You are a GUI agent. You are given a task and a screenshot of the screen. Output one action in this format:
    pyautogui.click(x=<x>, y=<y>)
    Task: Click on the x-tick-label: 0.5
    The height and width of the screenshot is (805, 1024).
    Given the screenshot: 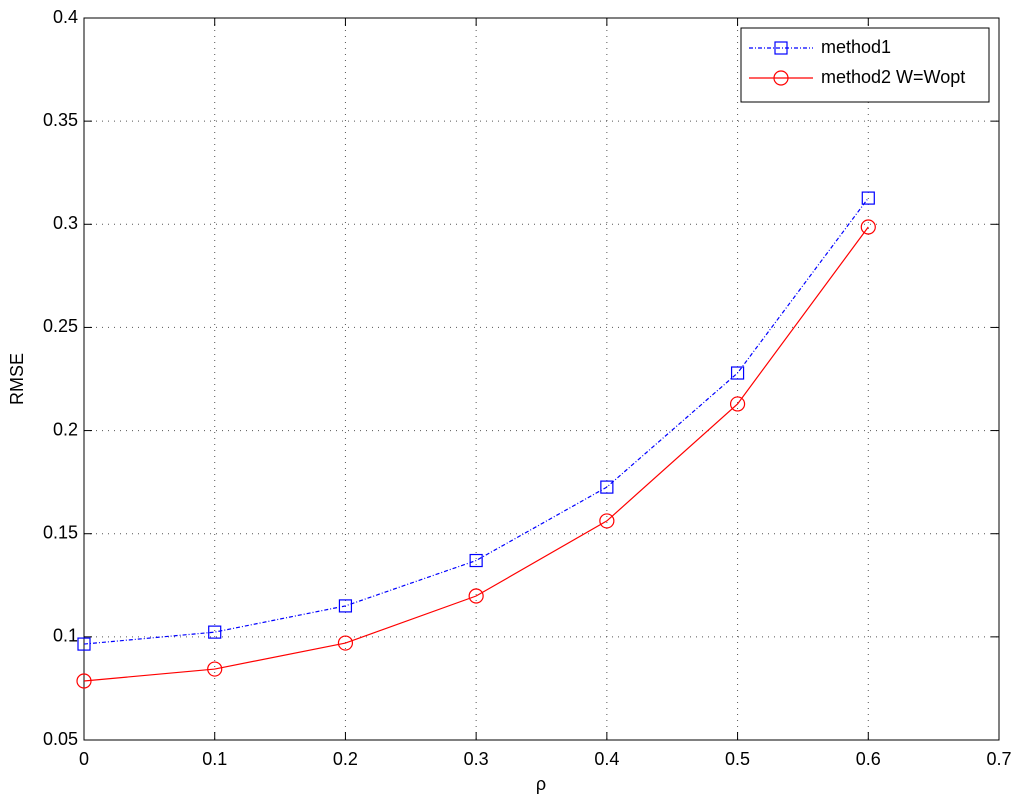 What is the action you would take?
    pyautogui.click(x=737, y=759)
    